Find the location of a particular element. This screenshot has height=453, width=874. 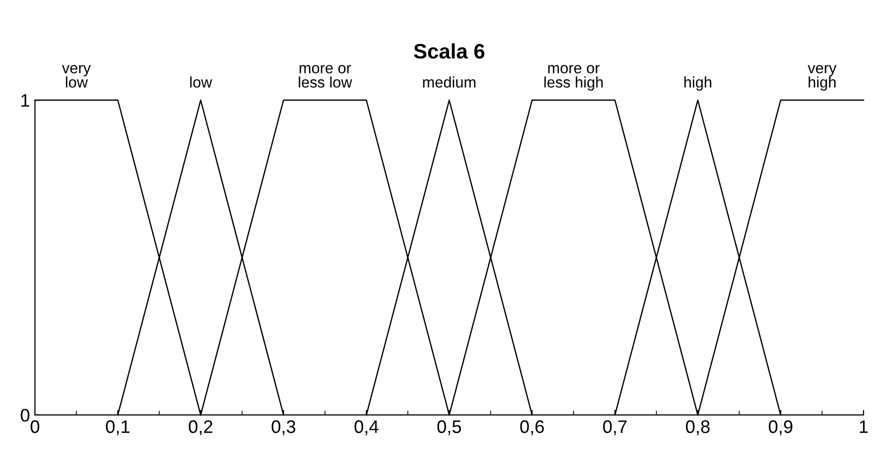

series-label: more or less low is located at coordinates (325, 76).